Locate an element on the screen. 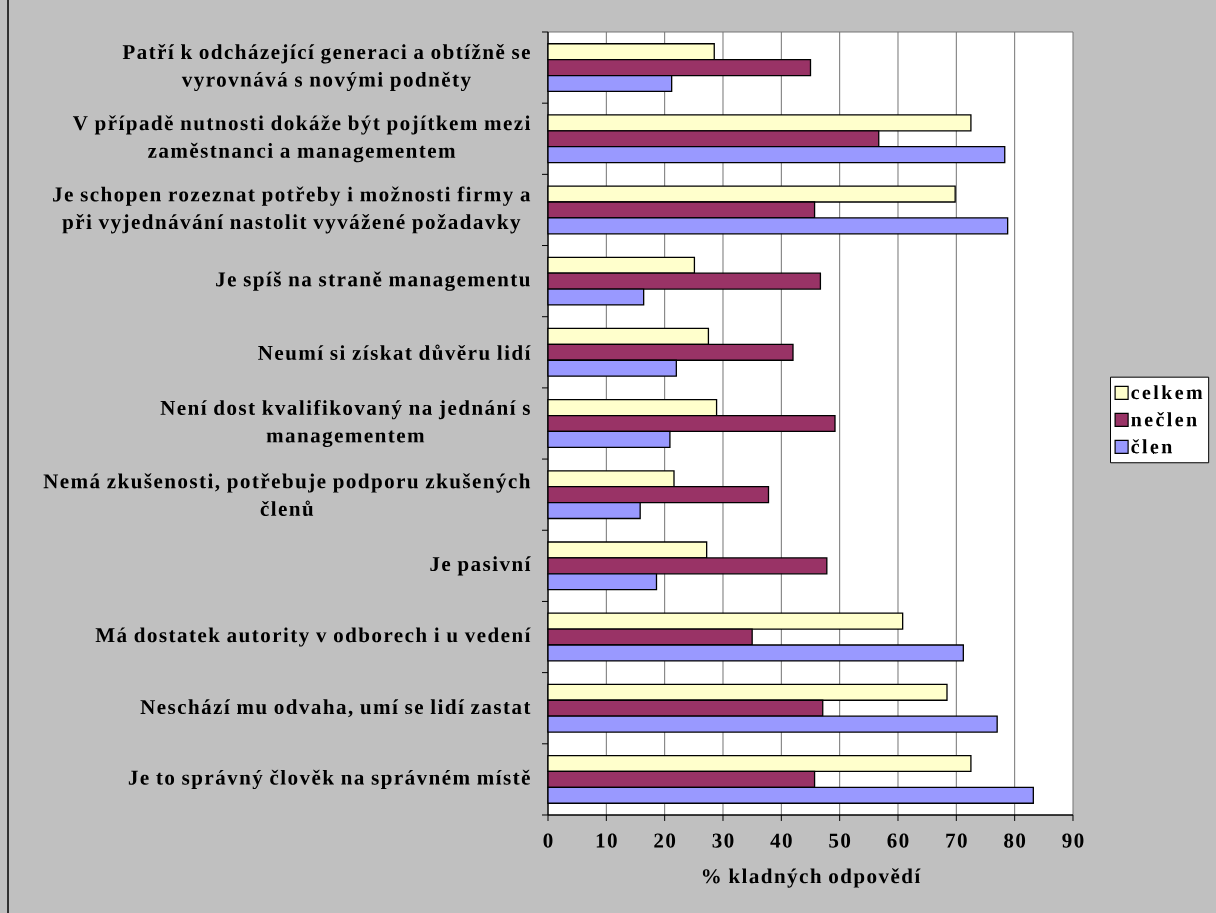 Image resolution: width=1216 pixels, height=913 pixels. y-tick-label: Neumí si získat důvěru lidí is located at coordinates (394, 352).